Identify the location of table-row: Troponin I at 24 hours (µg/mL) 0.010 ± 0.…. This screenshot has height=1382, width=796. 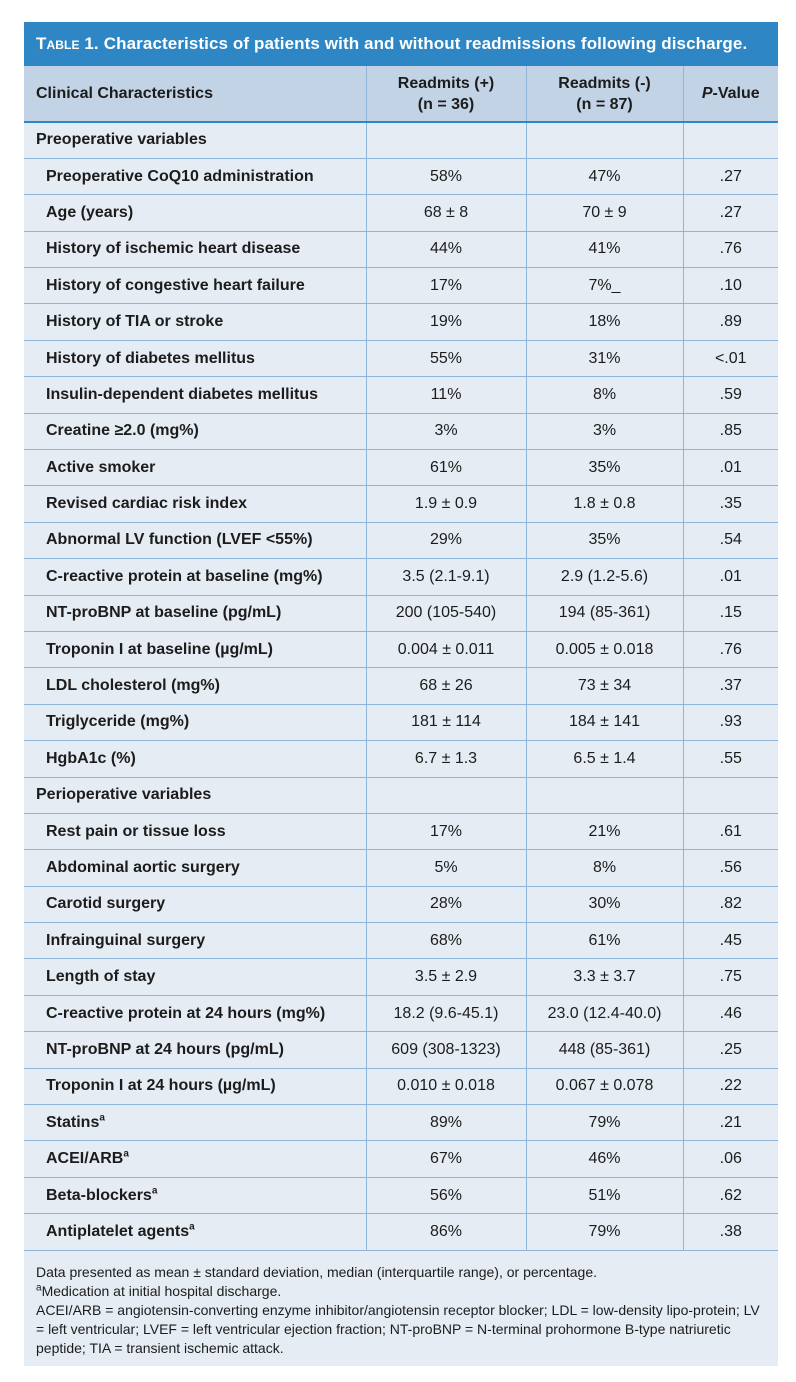
(401, 1087).